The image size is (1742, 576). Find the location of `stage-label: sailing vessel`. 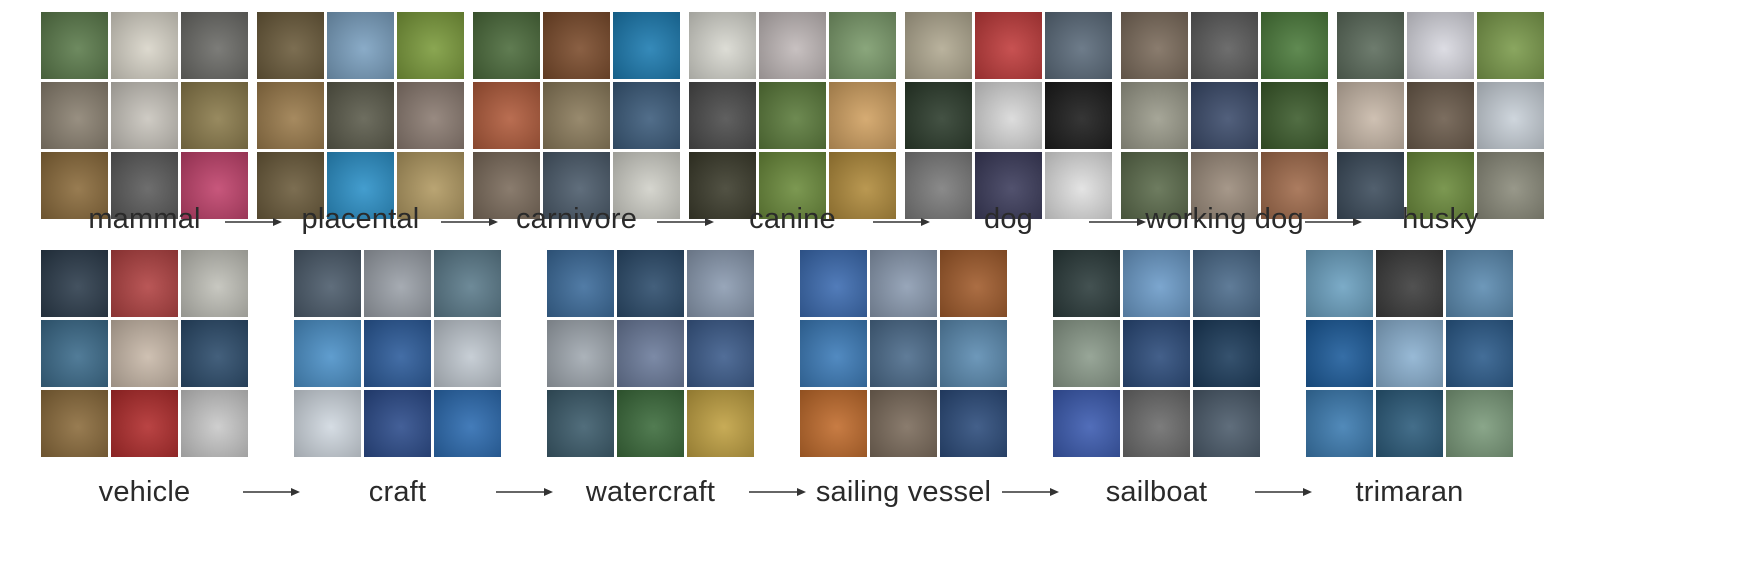

stage-label: sailing vessel is located at coordinates (903, 492).